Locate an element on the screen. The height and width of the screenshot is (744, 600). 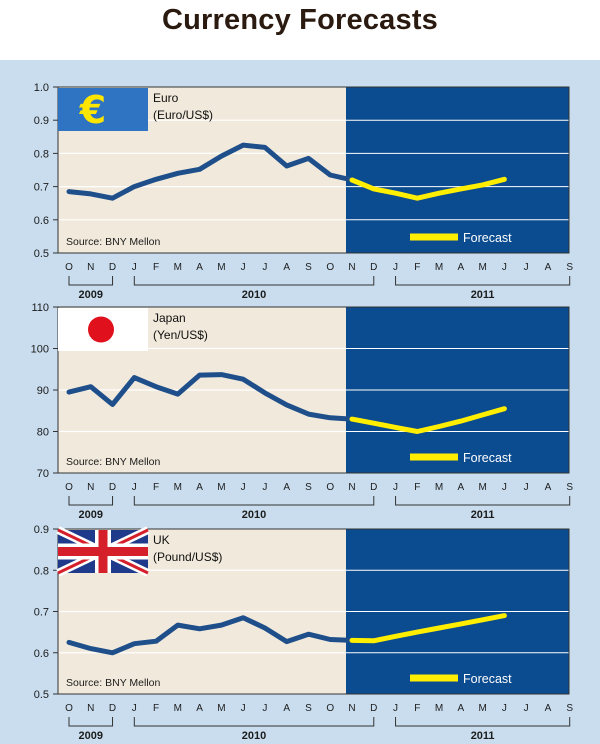
y-tick-label: 0.6 is located at coordinates (41, 221).